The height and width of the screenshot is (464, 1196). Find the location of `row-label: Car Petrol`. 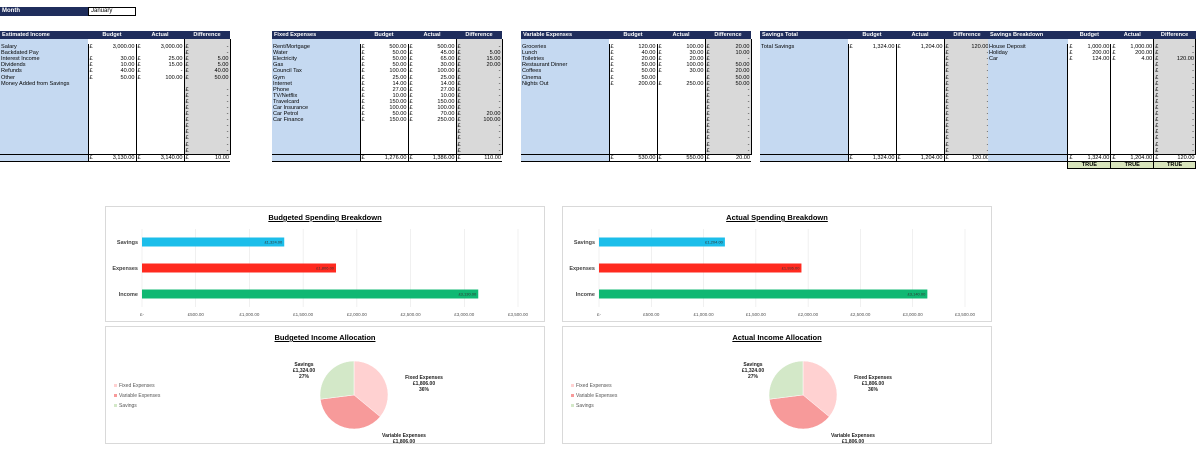

row-label: Car Petrol is located at coordinates (316, 114).